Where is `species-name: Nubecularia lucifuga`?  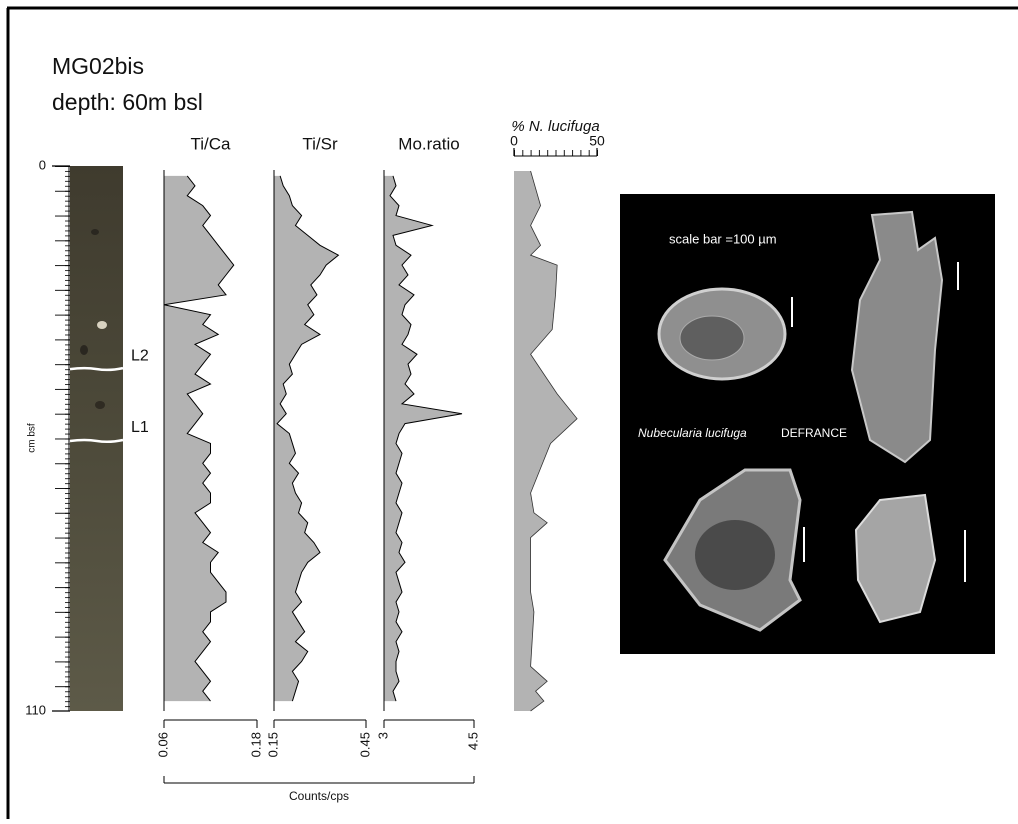
species-name: Nubecularia lucifuga is located at coordinates (692, 433).